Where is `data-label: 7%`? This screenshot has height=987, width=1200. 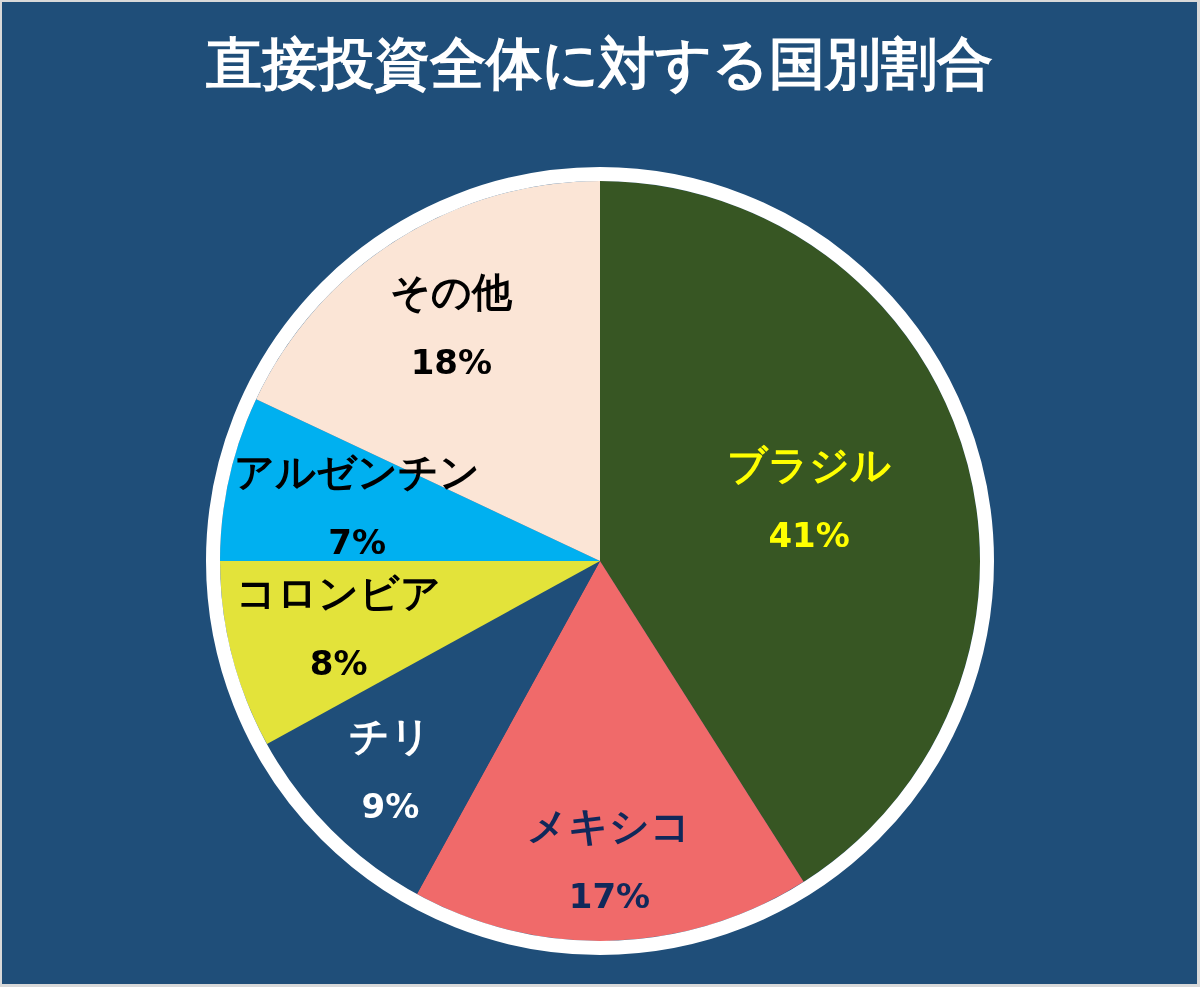
data-label: 7% is located at coordinates (357, 541).